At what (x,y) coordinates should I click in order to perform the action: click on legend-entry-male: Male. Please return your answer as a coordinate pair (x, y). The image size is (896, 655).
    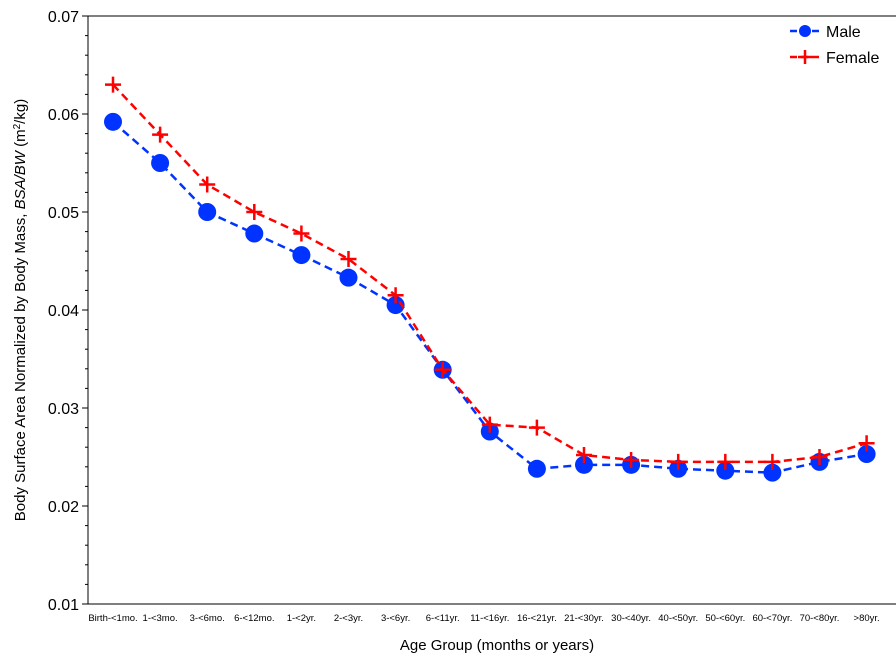
    Looking at the image, I should click on (825, 32).